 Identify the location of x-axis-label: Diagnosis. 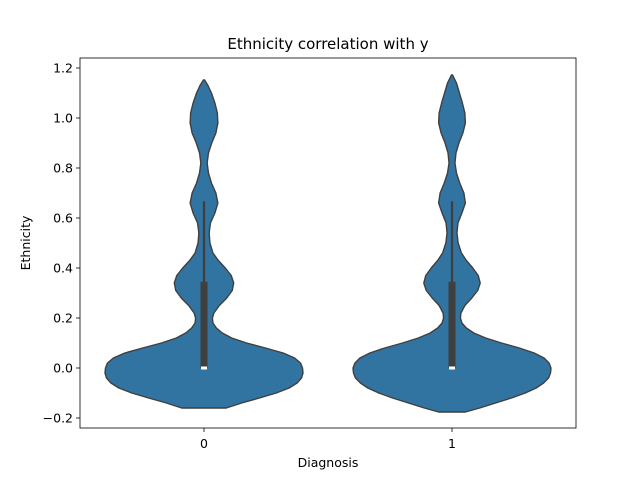
(328, 462).